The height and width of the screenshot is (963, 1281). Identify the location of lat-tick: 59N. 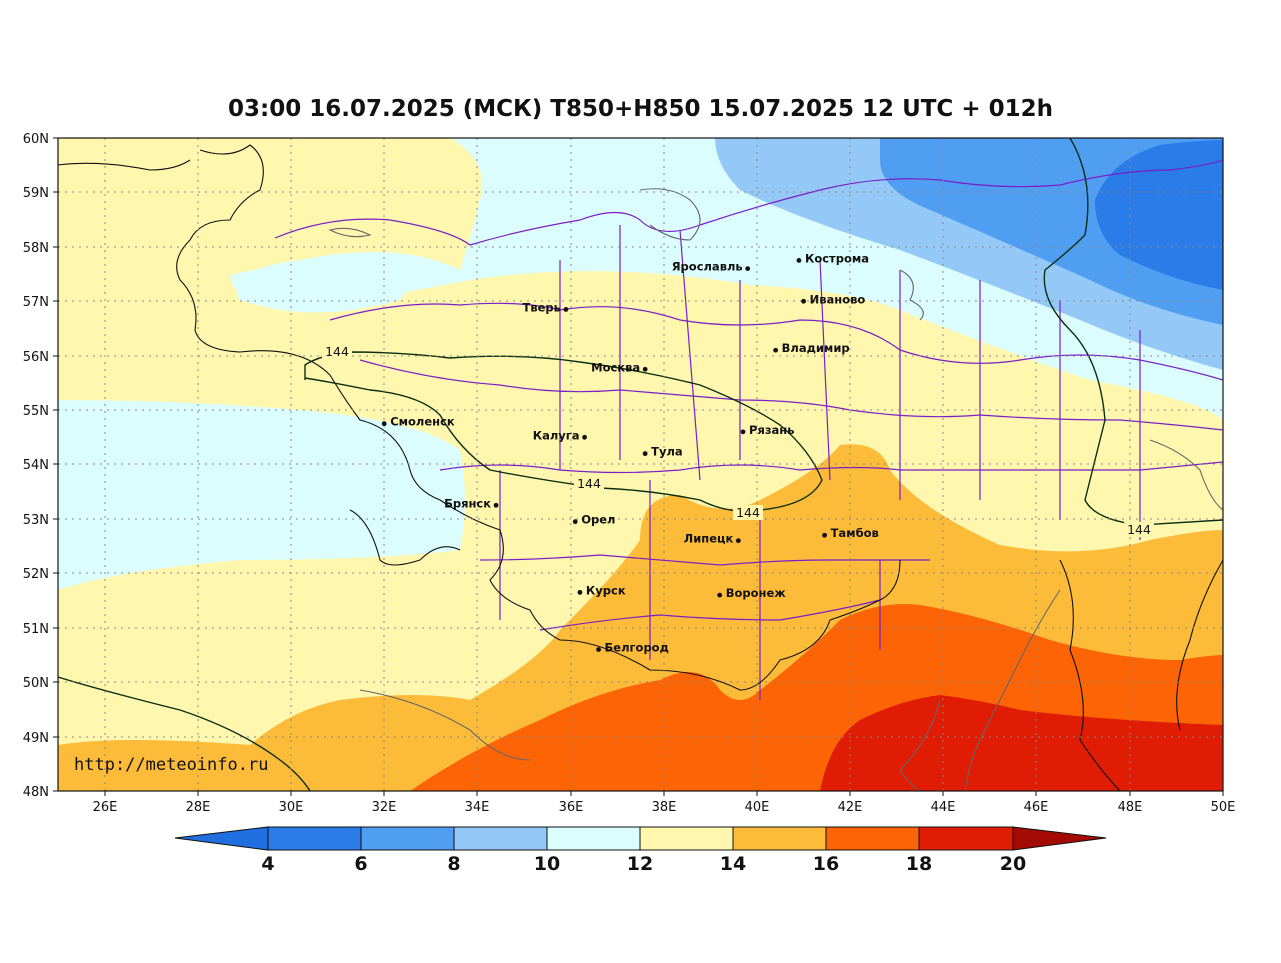
(36, 193).